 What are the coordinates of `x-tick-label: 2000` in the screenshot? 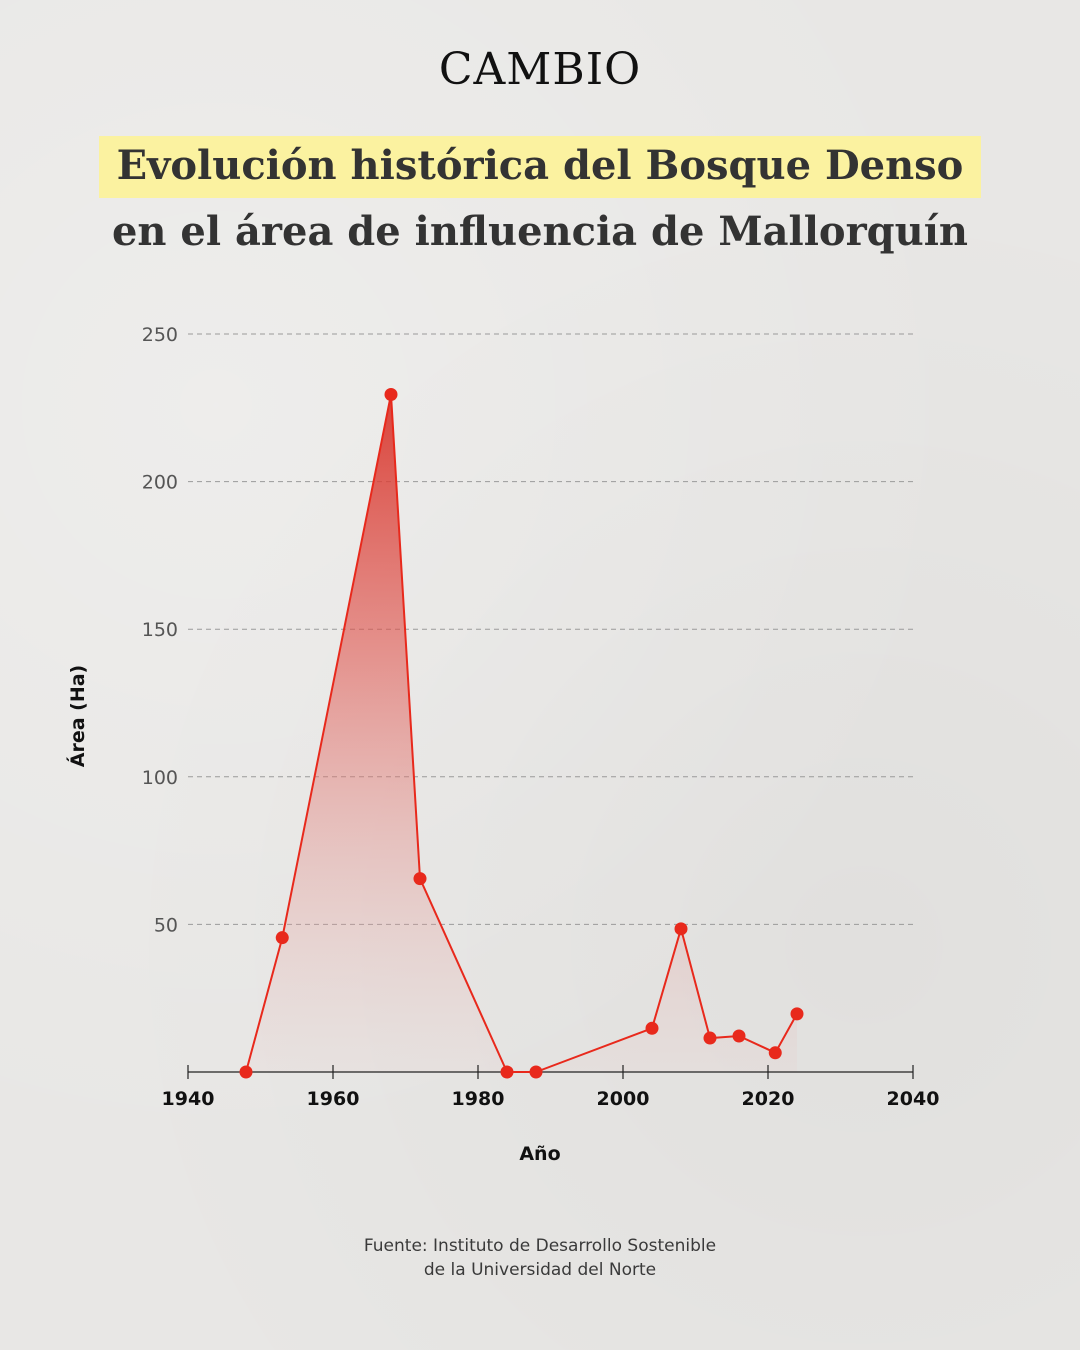 It's located at (623, 1099).